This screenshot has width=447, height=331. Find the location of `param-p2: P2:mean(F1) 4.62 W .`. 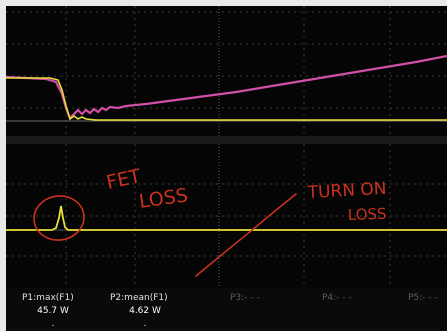

param-p2: P2:mean(F1) 4.62 W . is located at coordinates (145, 311).